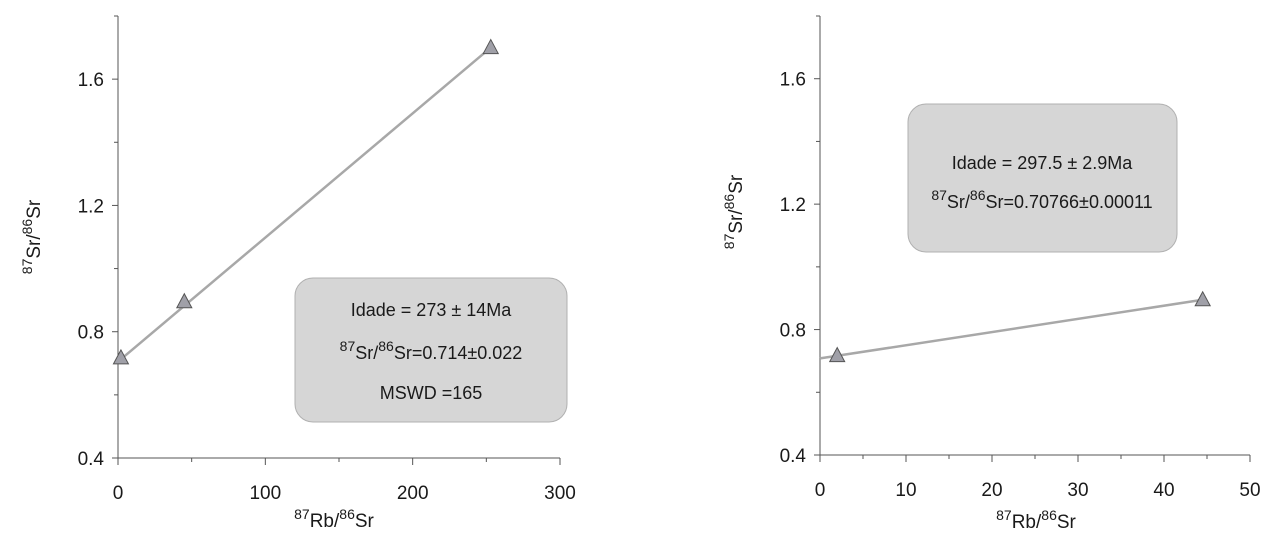 This screenshot has width=1268, height=538. I want to click on panel-2-x-tick-label: 30, so click(1077, 490).